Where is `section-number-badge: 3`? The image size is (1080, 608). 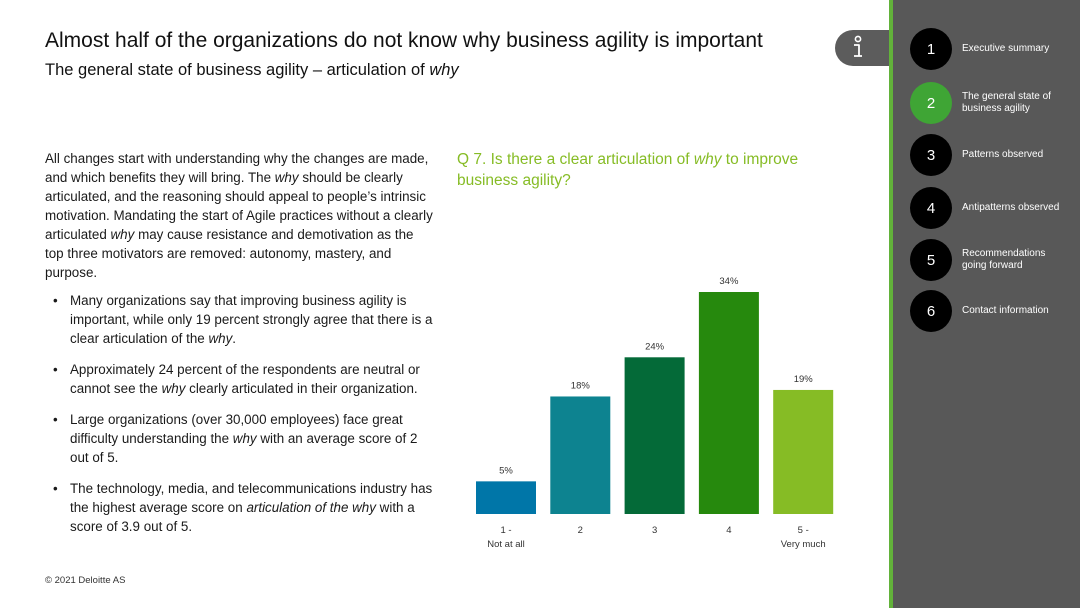 section-number-badge: 3 is located at coordinates (931, 155).